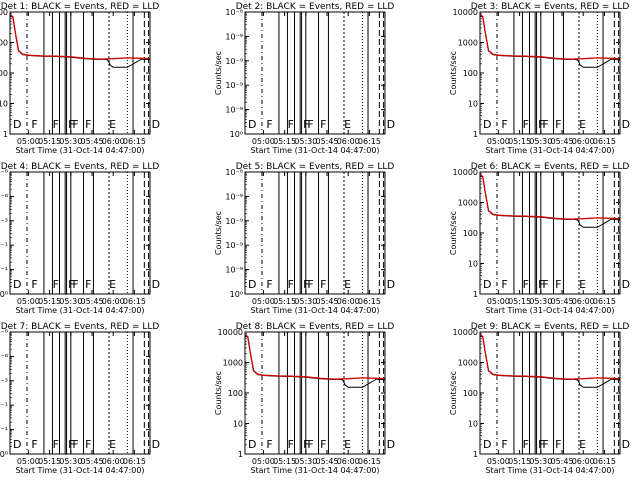  What do you see at coordinates (550, 327) in the screenshot?
I see `panel-title: Det 9: BLACK = Events, RED = LLD` at bounding box center [550, 327].